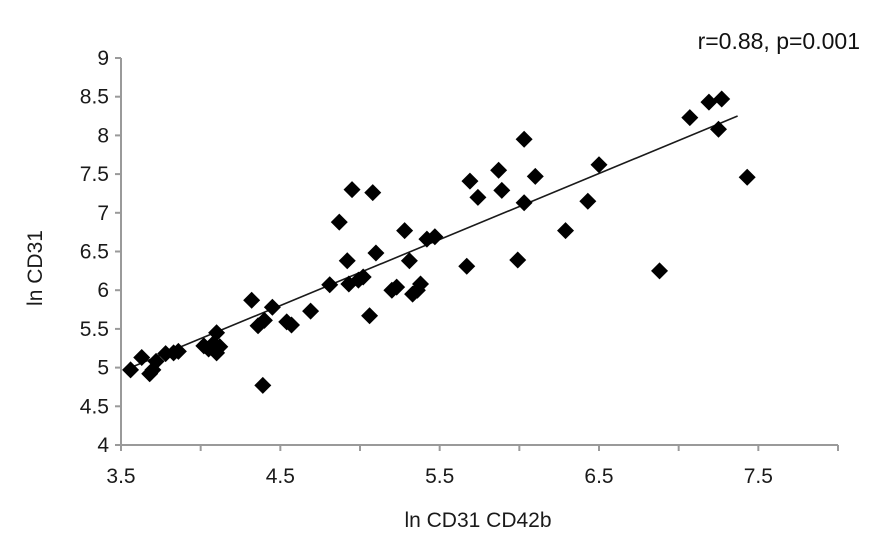 Image resolution: width=874 pixels, height=560 pixels. I want to click on x-tick-label: 4.5, so click(280, 476).